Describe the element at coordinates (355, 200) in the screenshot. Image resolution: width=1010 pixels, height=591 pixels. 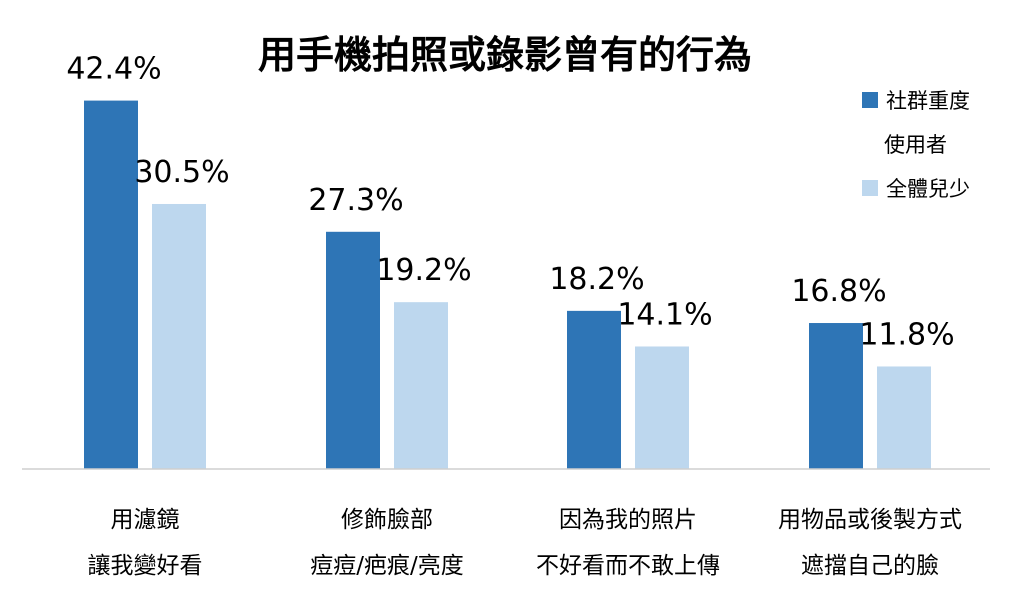
I see `data-label: 27.3%` at that location.